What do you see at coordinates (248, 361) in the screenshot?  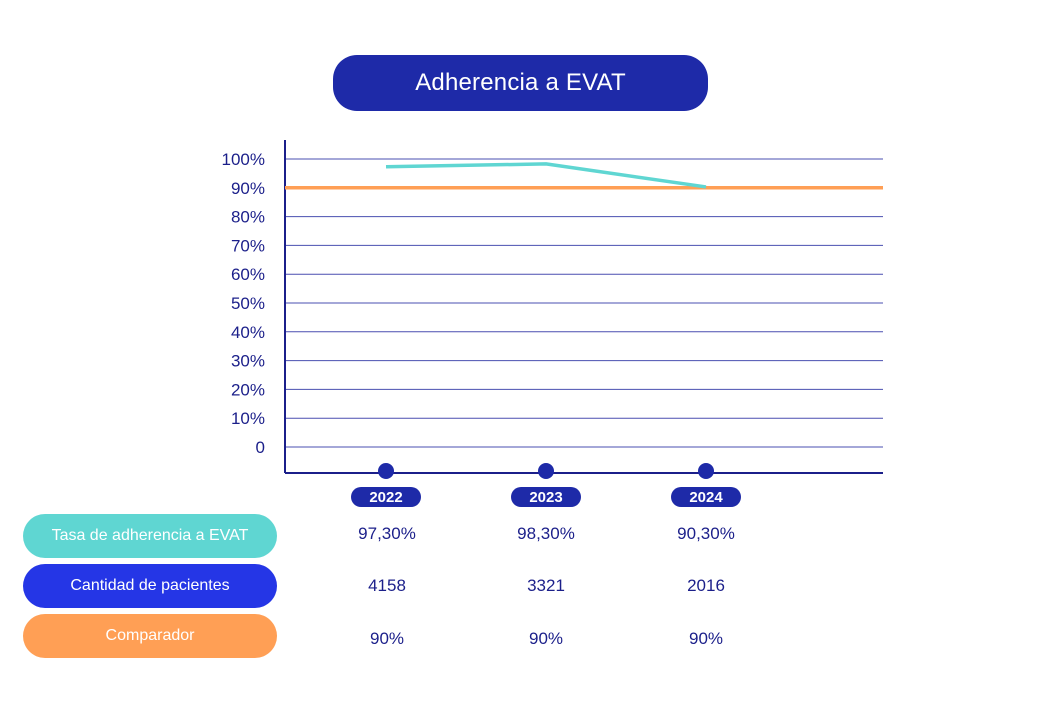 I see `y-tick-label: 30%` at bounding box center [248, 361].